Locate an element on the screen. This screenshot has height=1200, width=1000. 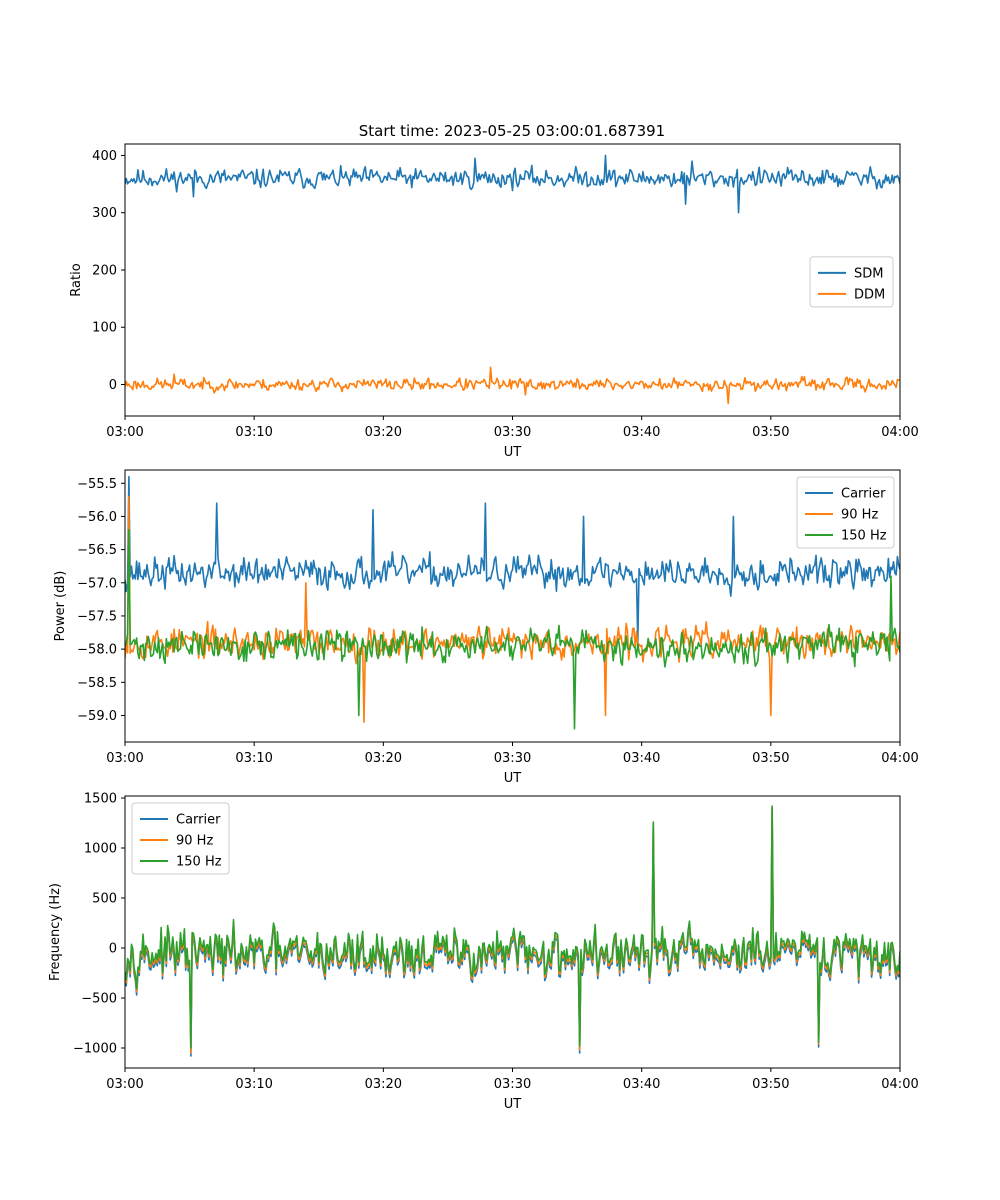
y-axis-label: Power (dB) is located at coordinates (60, 606).